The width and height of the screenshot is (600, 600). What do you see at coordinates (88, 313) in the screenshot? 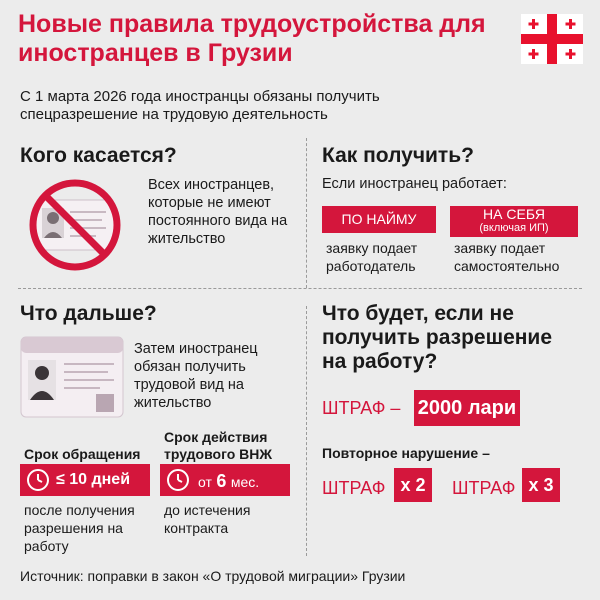
I see `next-heading: Что дальше?` at bounding box center [88, 313].